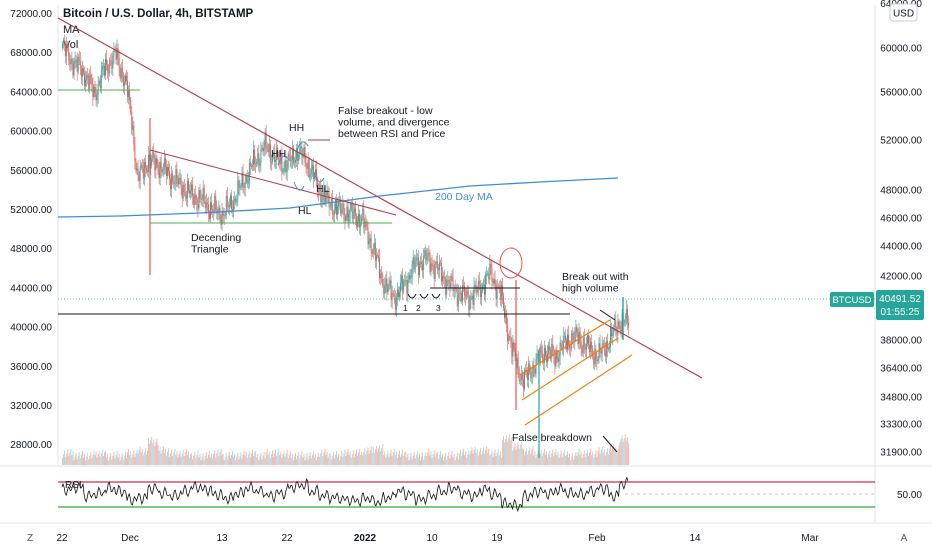 The width and height of the screenshot is (932, 550). Describe the element at coordinates (62, 538) in the screenshot. I see `time-axis-tick-label: 22` at that location.